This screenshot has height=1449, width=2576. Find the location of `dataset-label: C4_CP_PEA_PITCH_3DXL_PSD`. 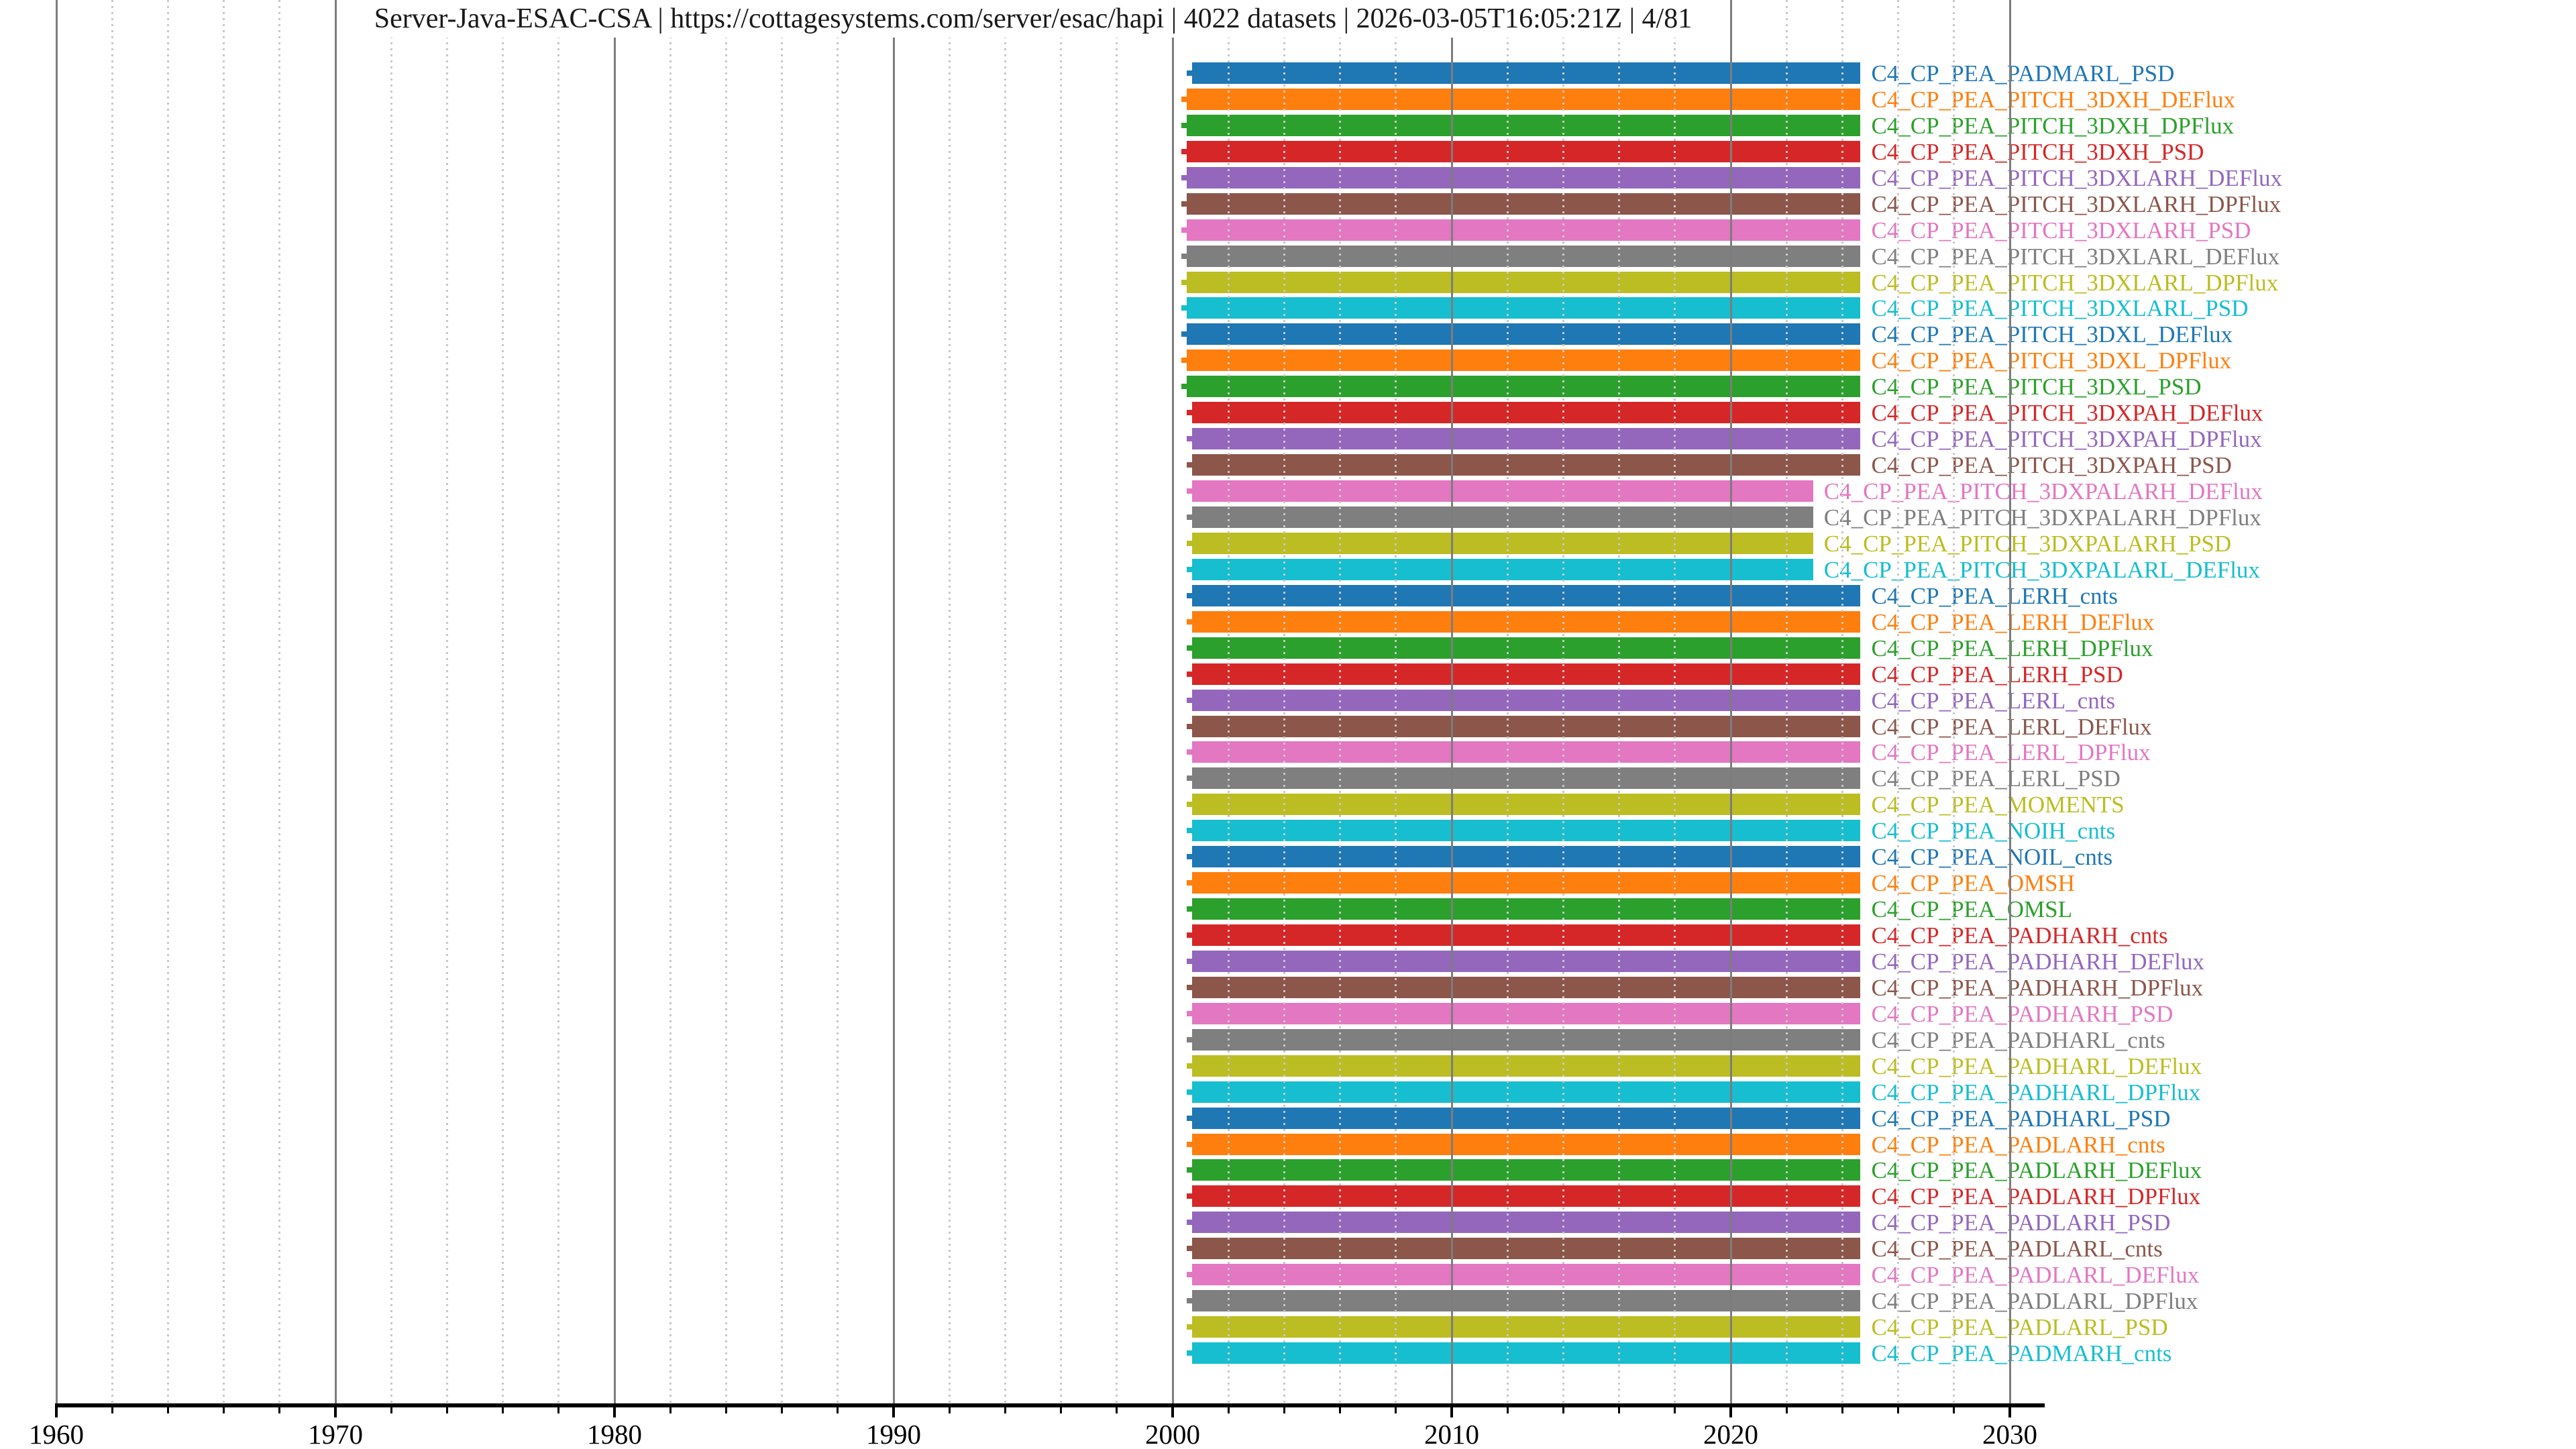

dataset-label: C4_CP_PEA_PITCH_3DXL_PSD is located at coordinates (2036, 387).